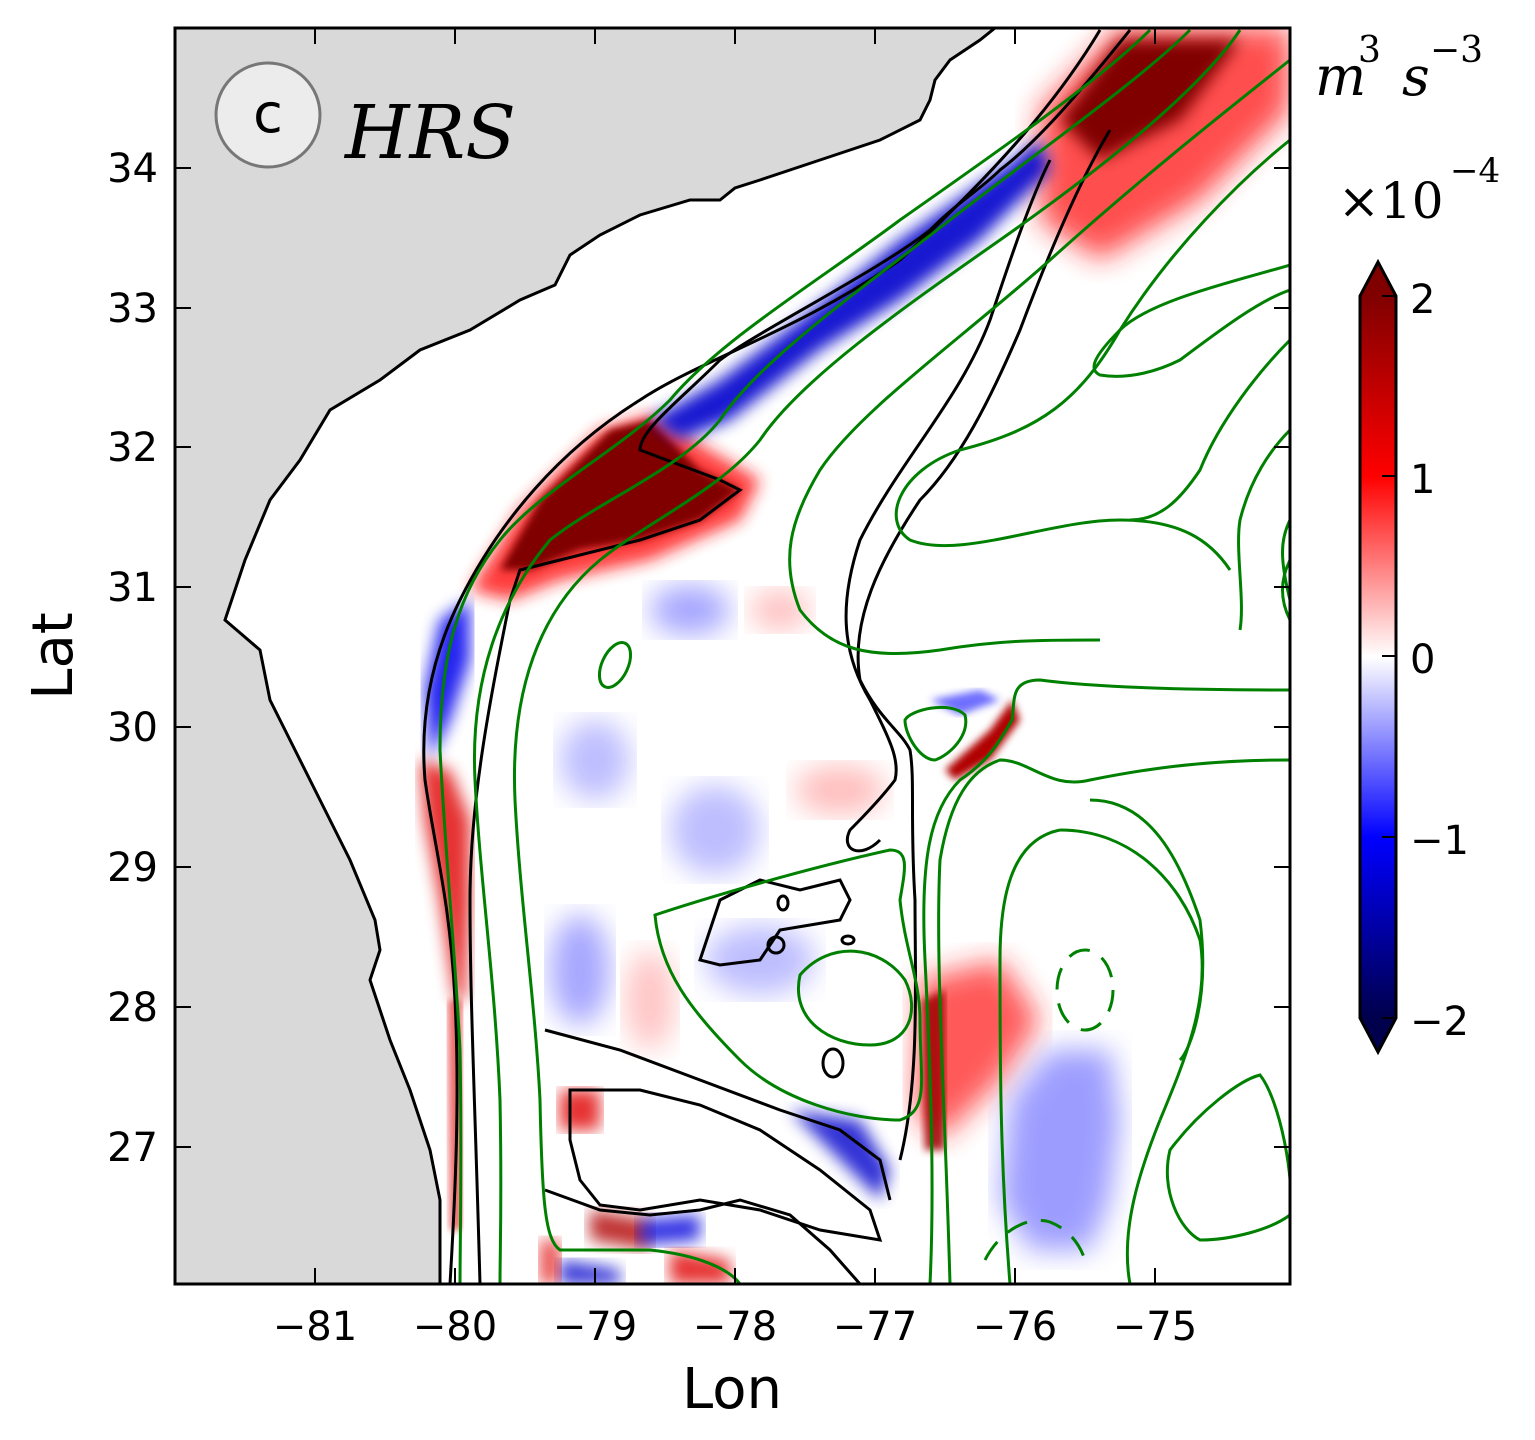 The image size is (1535, 1440). Describe the element at coordinates (53, 655) in the screenshot. I see `y-axis-label: Lat` at that location.